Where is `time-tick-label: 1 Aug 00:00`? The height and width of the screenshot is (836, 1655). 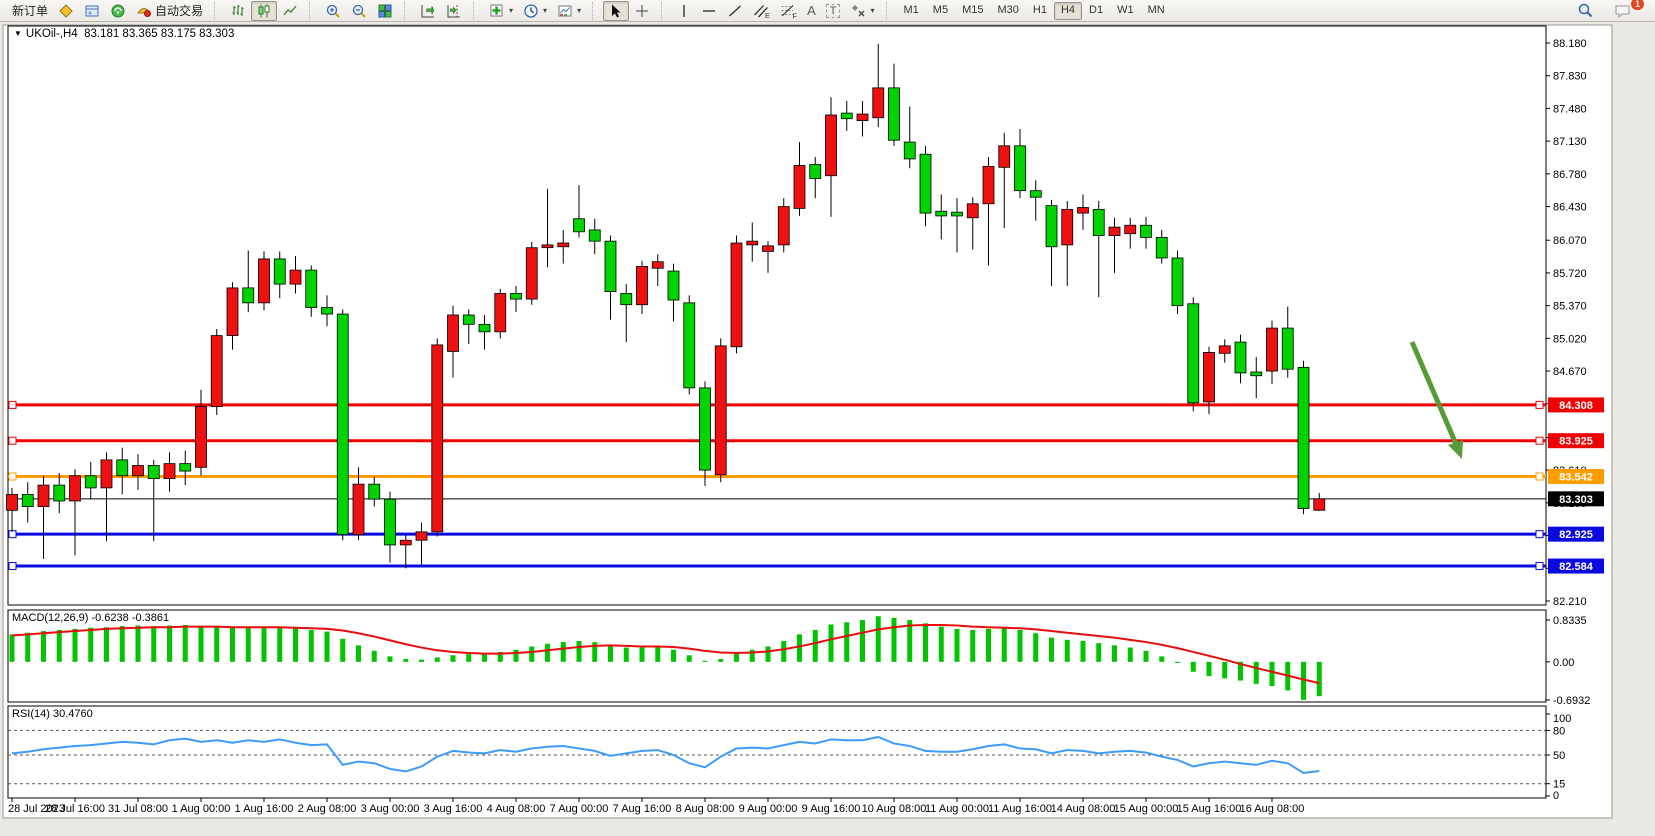
time-tick-label: 1 Aug 00:00 is located at coordinates (201, 809).